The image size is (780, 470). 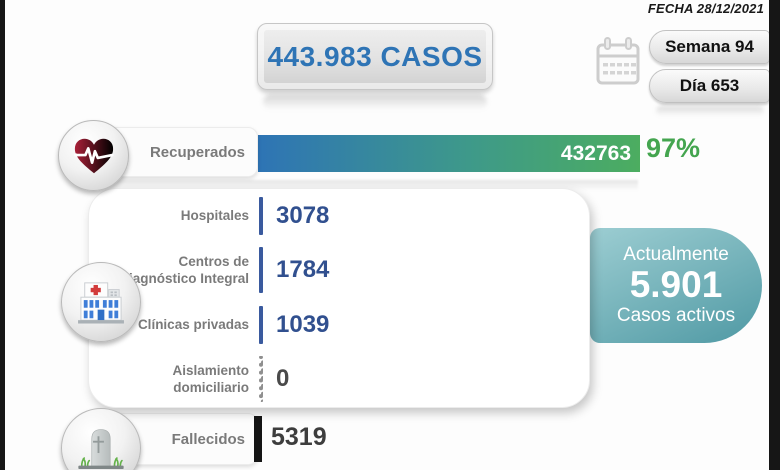 I want to click on hospital-badge, so click(x=101, y=302).